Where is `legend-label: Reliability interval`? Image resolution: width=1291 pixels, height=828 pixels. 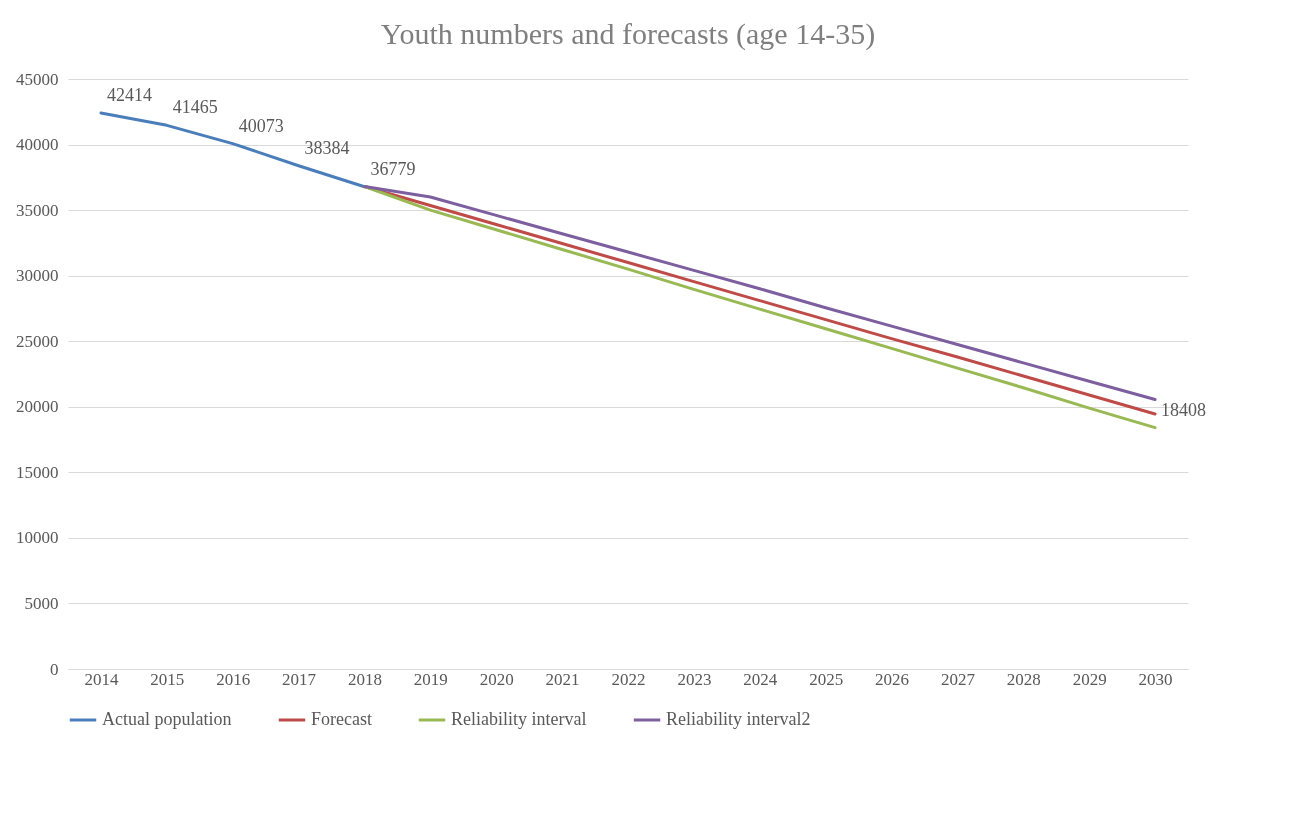 legend-label: Reliability interval is located at coordinates (519, 719).